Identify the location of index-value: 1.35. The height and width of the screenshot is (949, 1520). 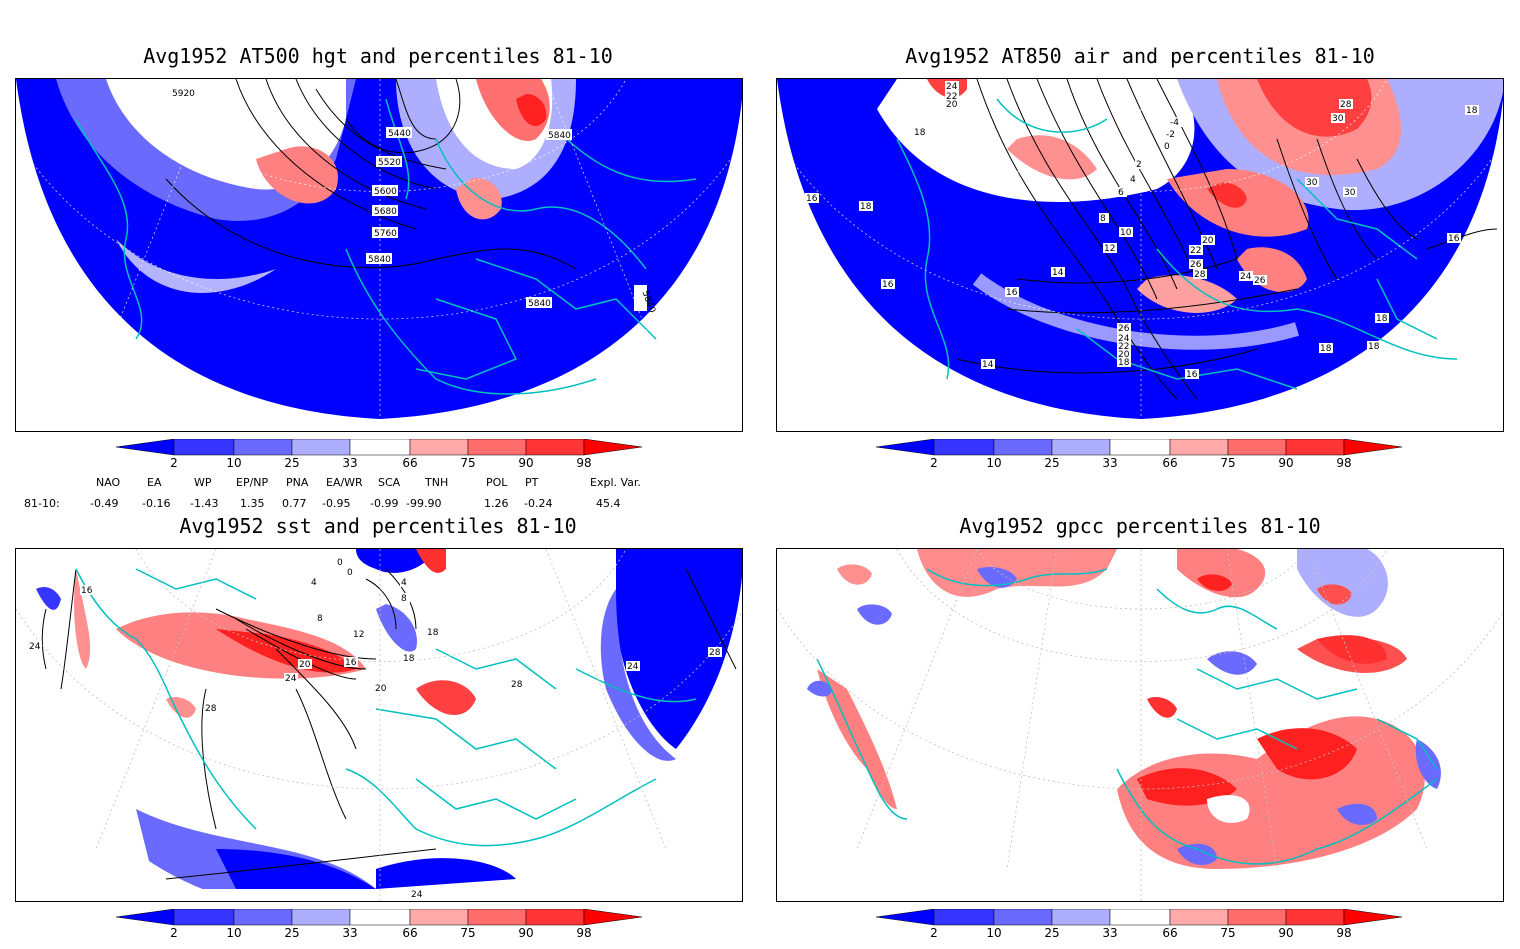
(252, 503).